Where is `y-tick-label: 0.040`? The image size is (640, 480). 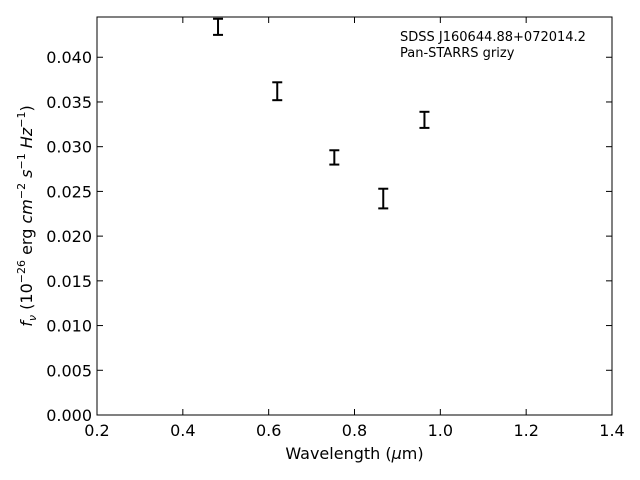
y-tick-label: 0.040 is located at coordinates (69, 57).